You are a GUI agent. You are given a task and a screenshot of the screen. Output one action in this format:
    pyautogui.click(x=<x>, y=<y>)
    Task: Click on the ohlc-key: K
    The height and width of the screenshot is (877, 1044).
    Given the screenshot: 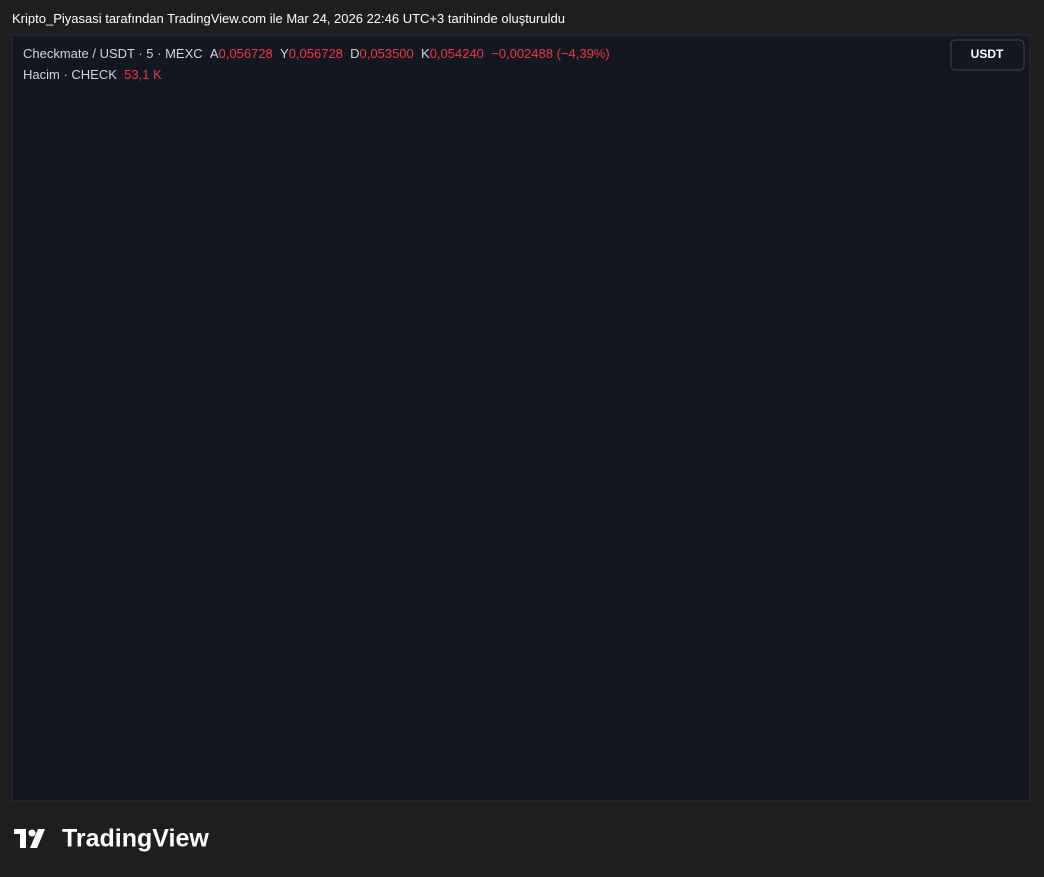 What is the action you would take?
    pyautogui.click(x=425, y=53)
    